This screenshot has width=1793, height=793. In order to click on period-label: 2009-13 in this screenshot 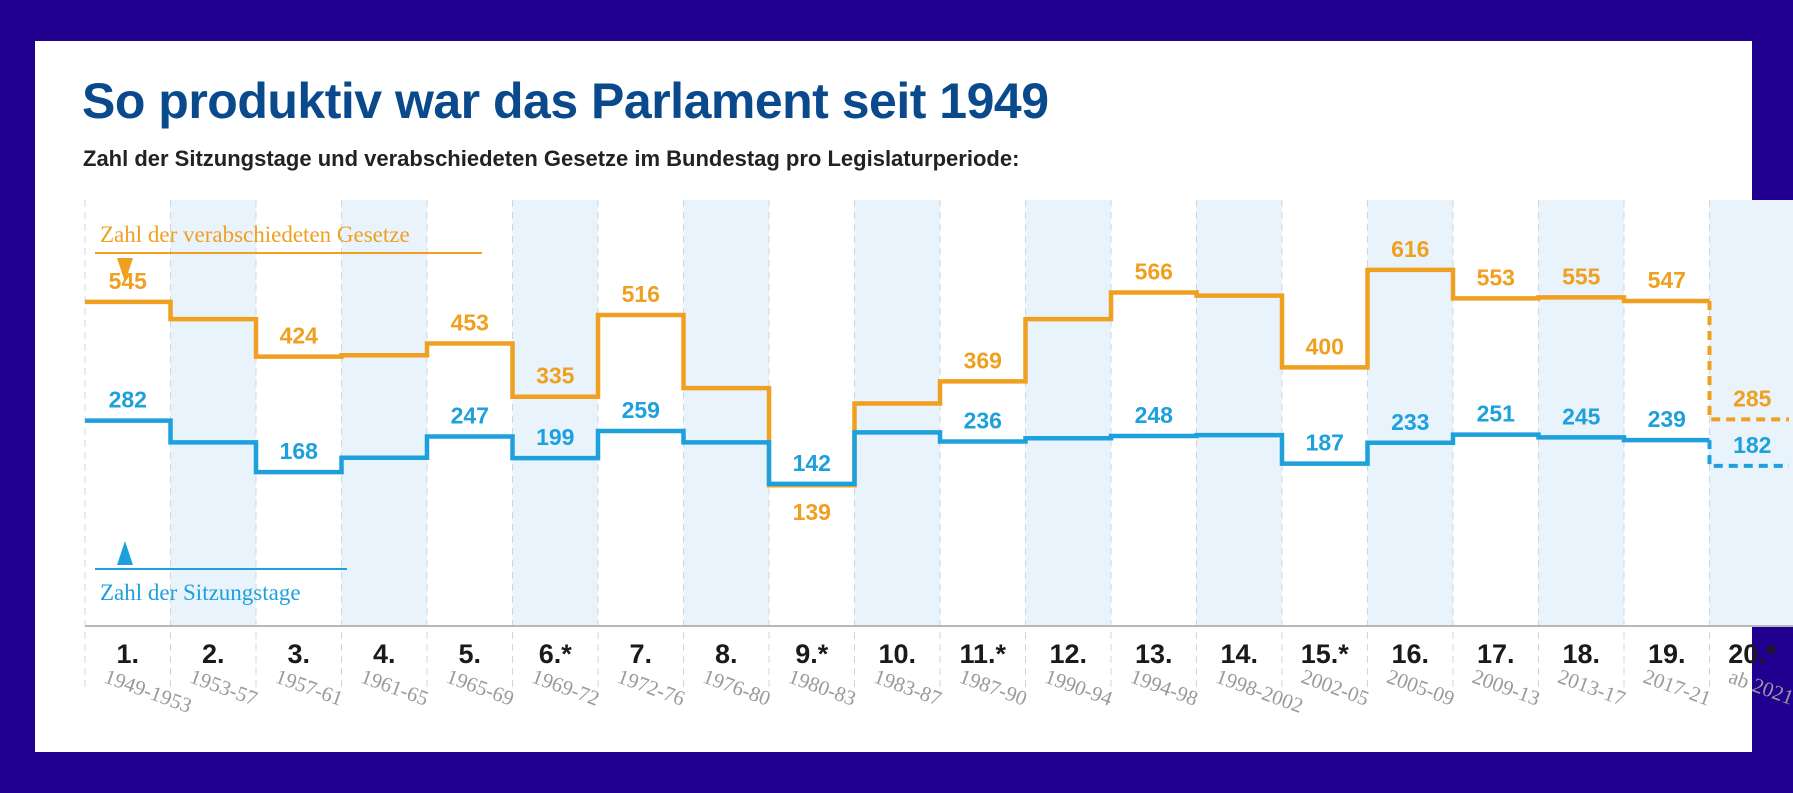, I will do `click(1506, 687)`.